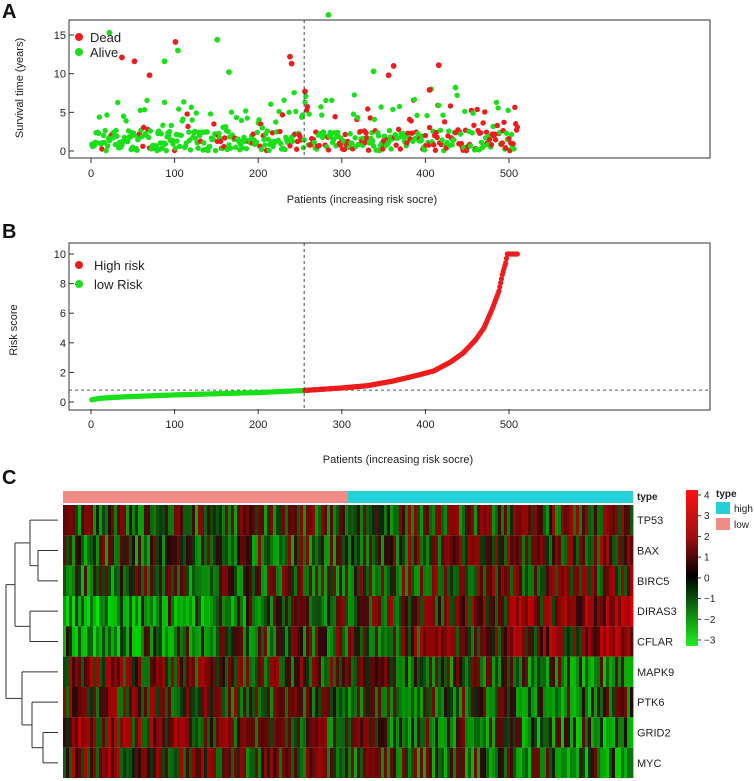 The width and height of the screenshot is (754, 781). I want to click on color-scale-tick-label: 0, so click(707, 578).